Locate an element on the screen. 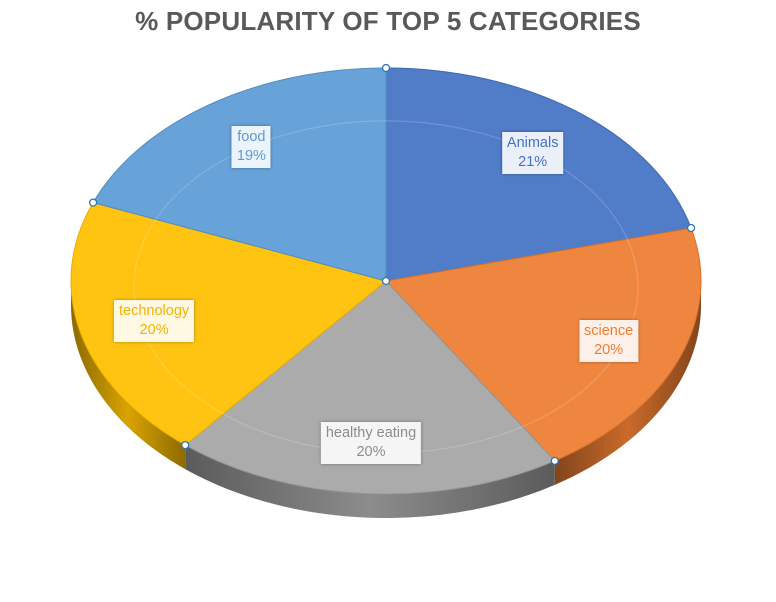 This screenshot has height=602, width=776. data-label-science: science 20% is located at coordinates (609, 340).